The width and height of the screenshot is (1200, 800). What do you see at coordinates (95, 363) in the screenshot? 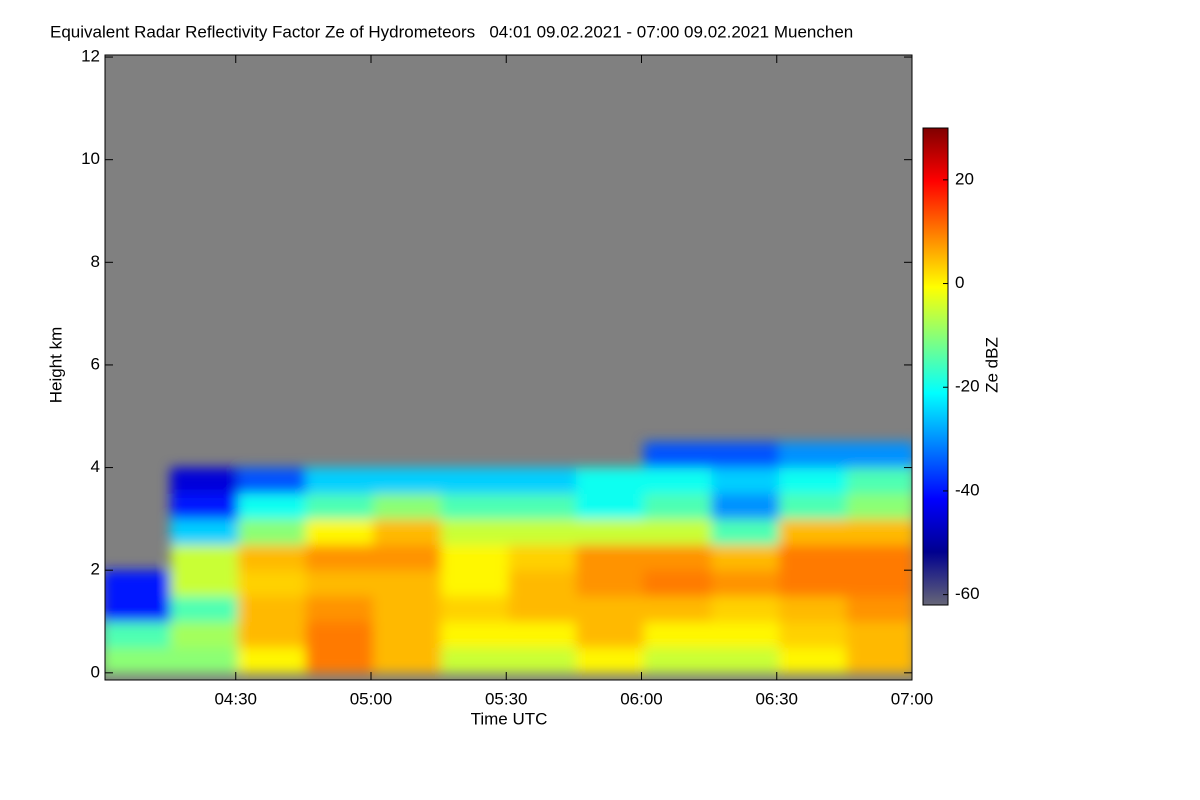
I see `y-tick-label: 6` at bounding box center [95, 363].